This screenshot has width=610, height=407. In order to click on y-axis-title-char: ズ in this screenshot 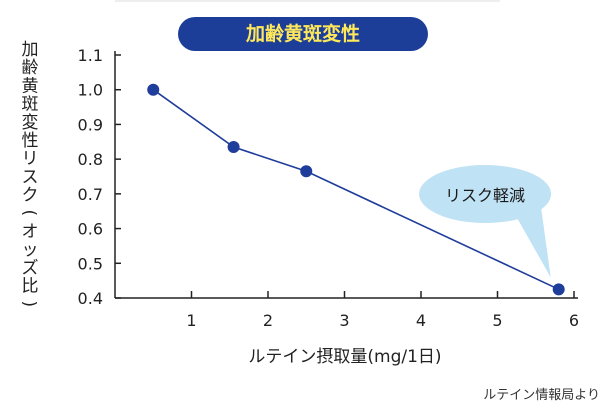, I will do `click(30, 268)`.